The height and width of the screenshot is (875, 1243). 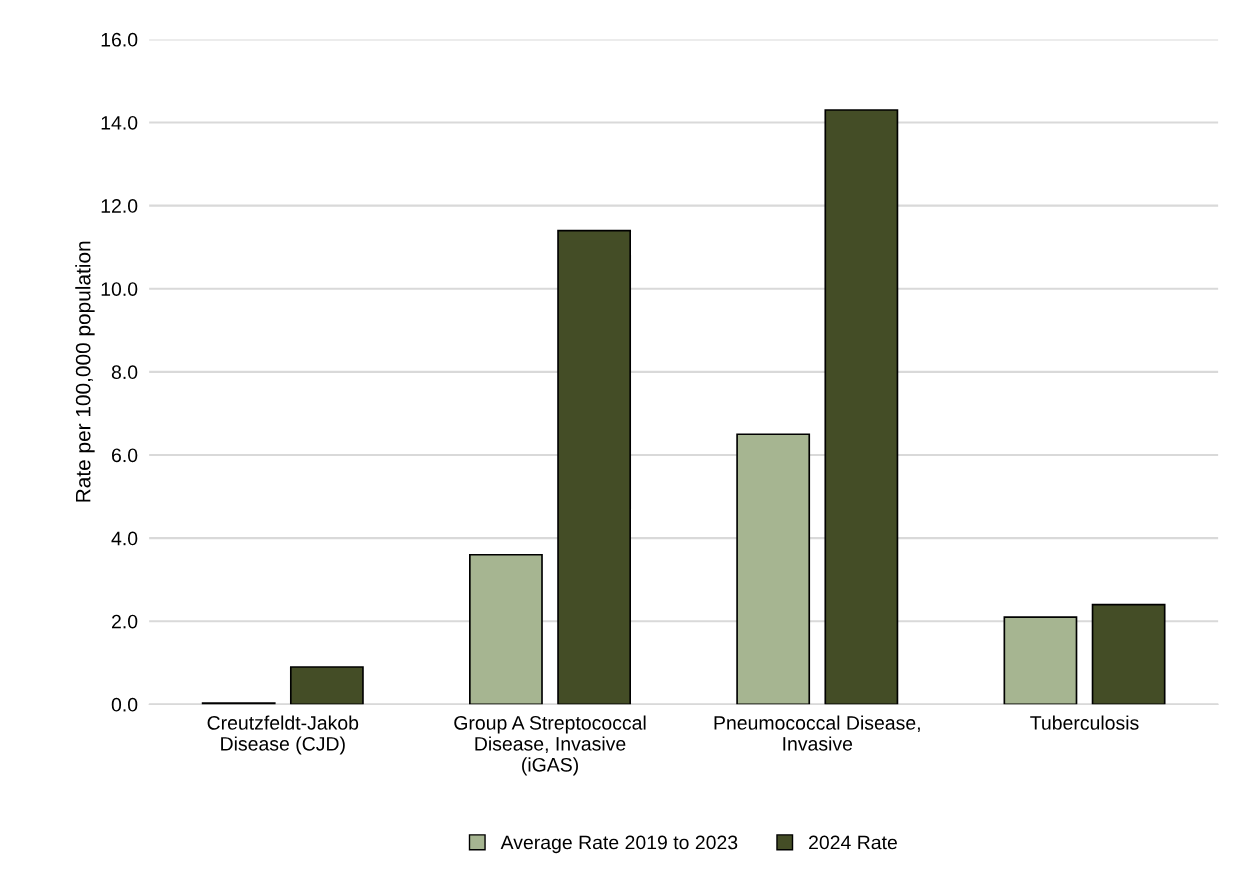 I want to click on y-tick-label: 10.0, so click(x=119, y=289).